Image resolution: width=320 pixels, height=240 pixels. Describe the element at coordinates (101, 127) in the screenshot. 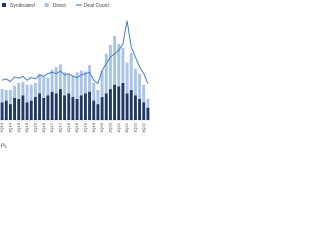

I see `x-tick-label: 1Q20` at that location.